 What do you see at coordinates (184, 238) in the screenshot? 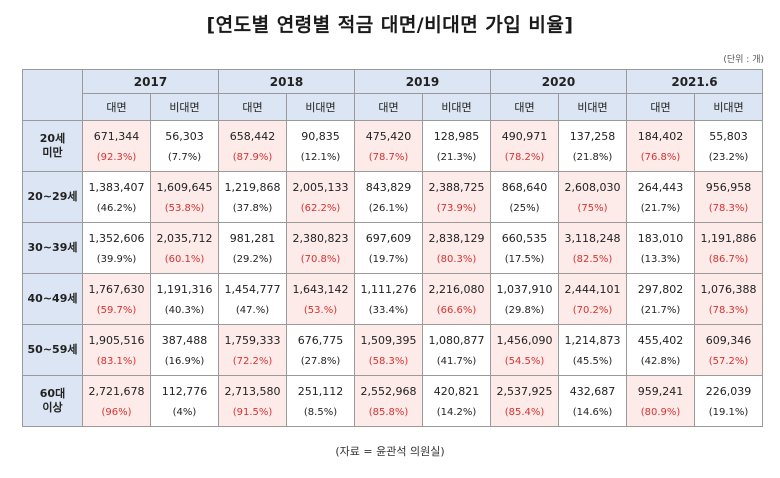
I see `count-value: 2,035,712` at bounding box center [184, 238].